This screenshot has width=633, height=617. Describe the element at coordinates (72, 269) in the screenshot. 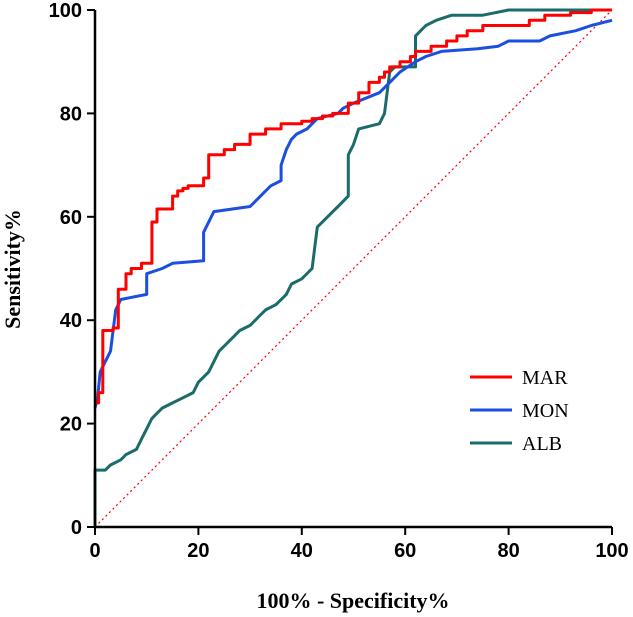

I see `y-ticks: 0 20 40 60 80 100` at that location.